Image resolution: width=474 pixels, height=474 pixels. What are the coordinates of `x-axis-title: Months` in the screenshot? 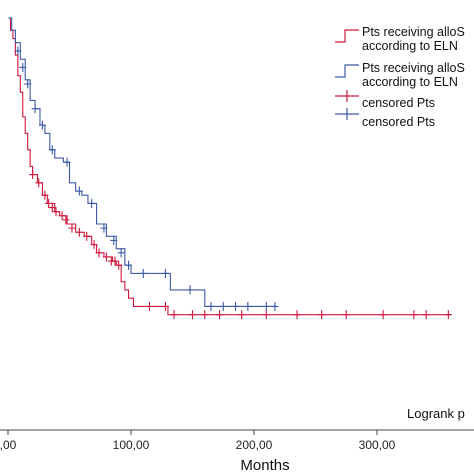 It's located at (264, 465).